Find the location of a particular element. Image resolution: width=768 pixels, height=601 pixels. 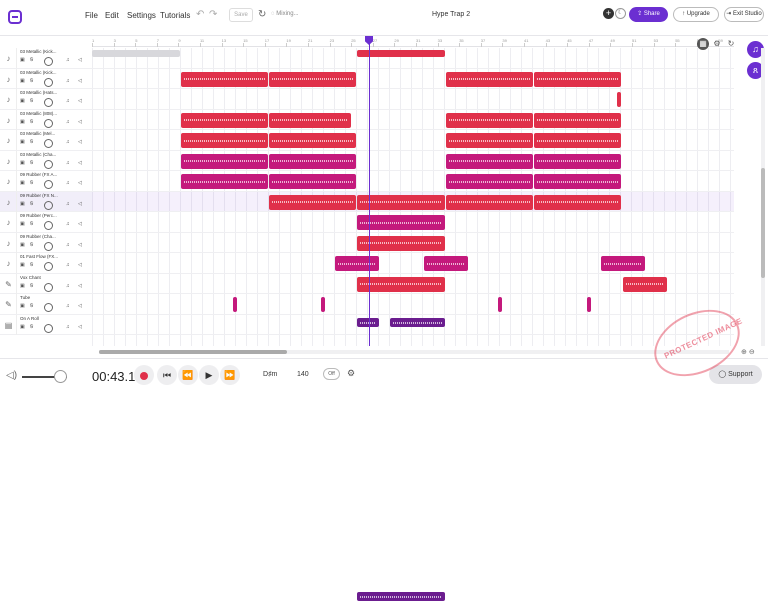

key-display: D♯m is located at coordinates (270, 374).